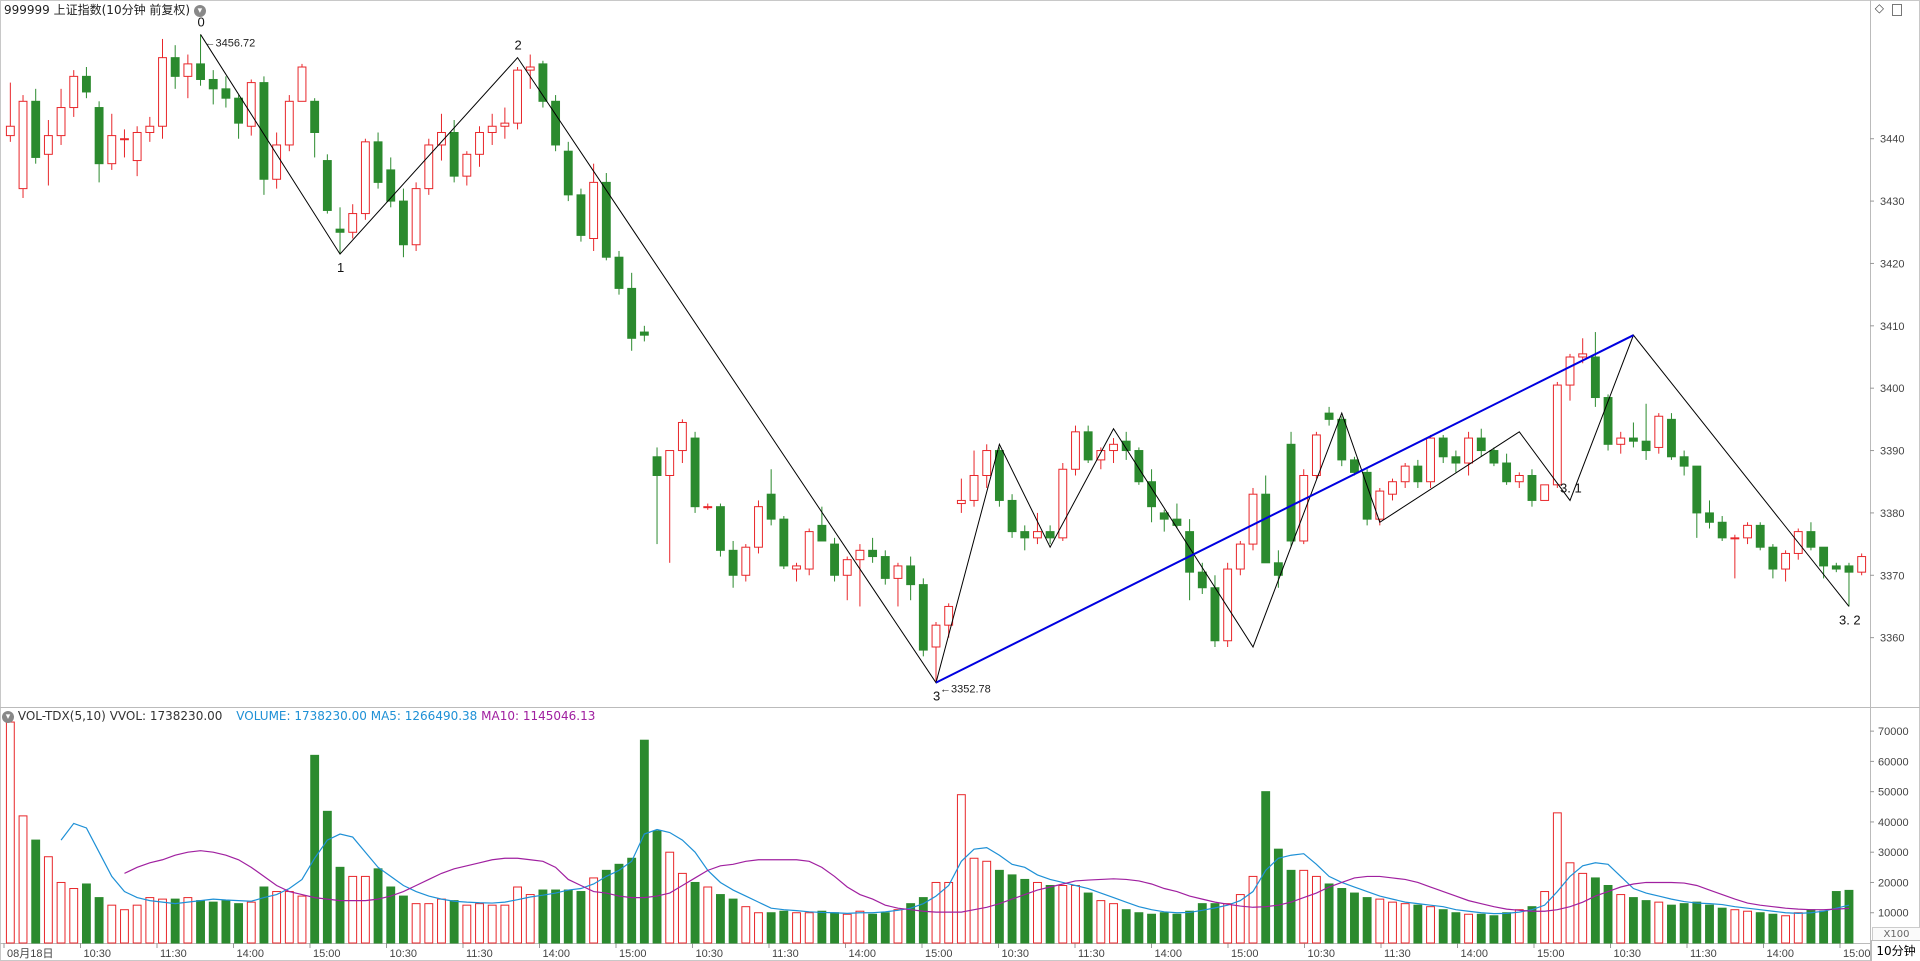 The image size is (1920, 961). Describe the element at coordinates (1895, 950) in the screenshot. I see `period-button: 10分钟` at that location.